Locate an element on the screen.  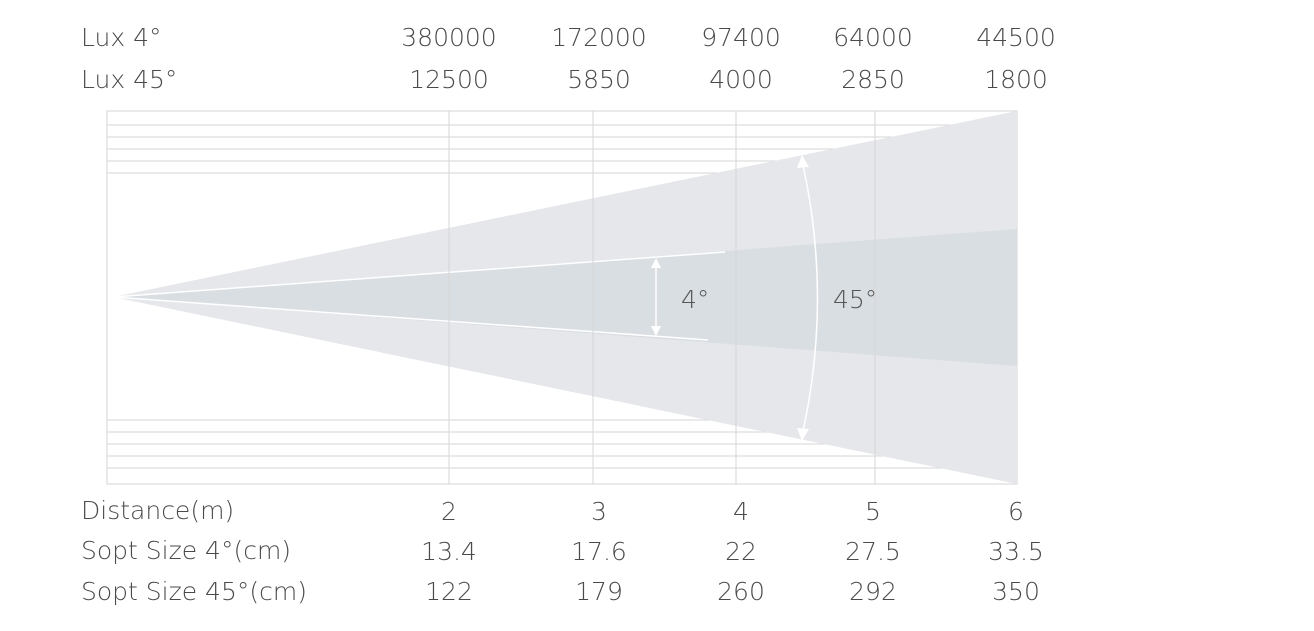
narrow-beam-edge-bottom is located at coordinates (410, 318).